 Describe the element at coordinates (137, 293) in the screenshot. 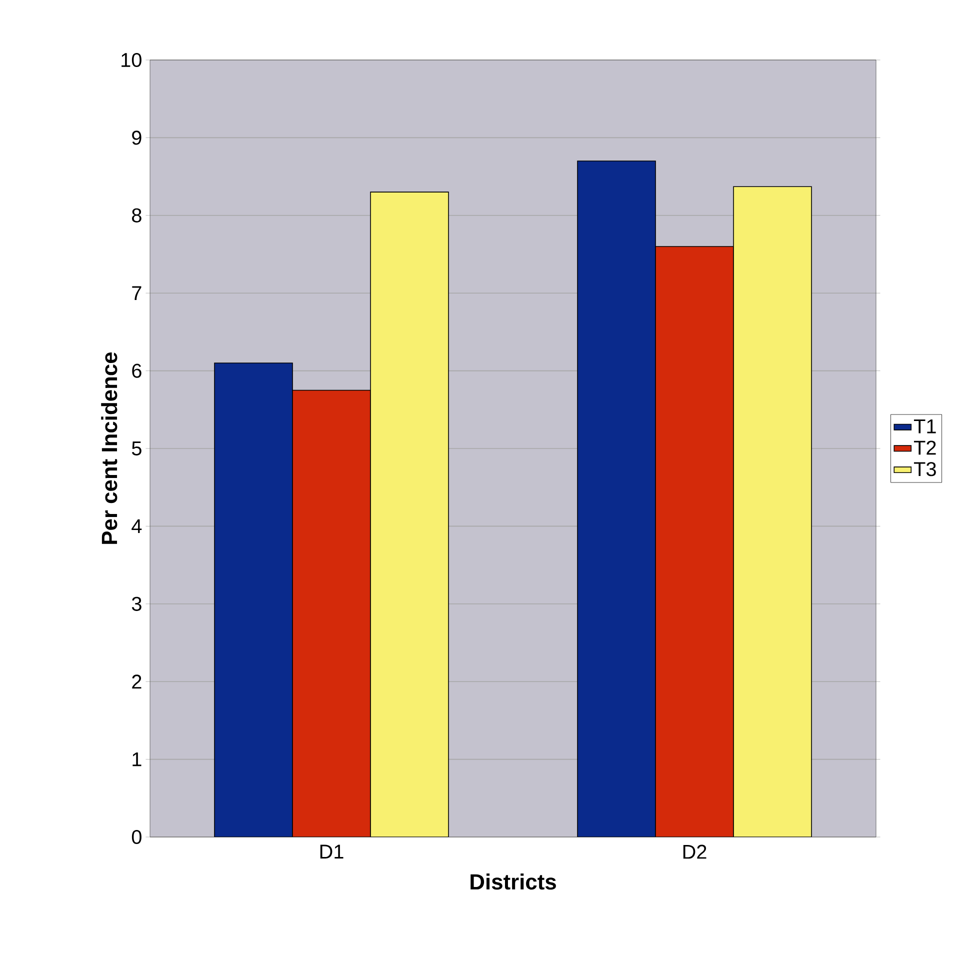

I see `y-tick-label: 7` at that location.